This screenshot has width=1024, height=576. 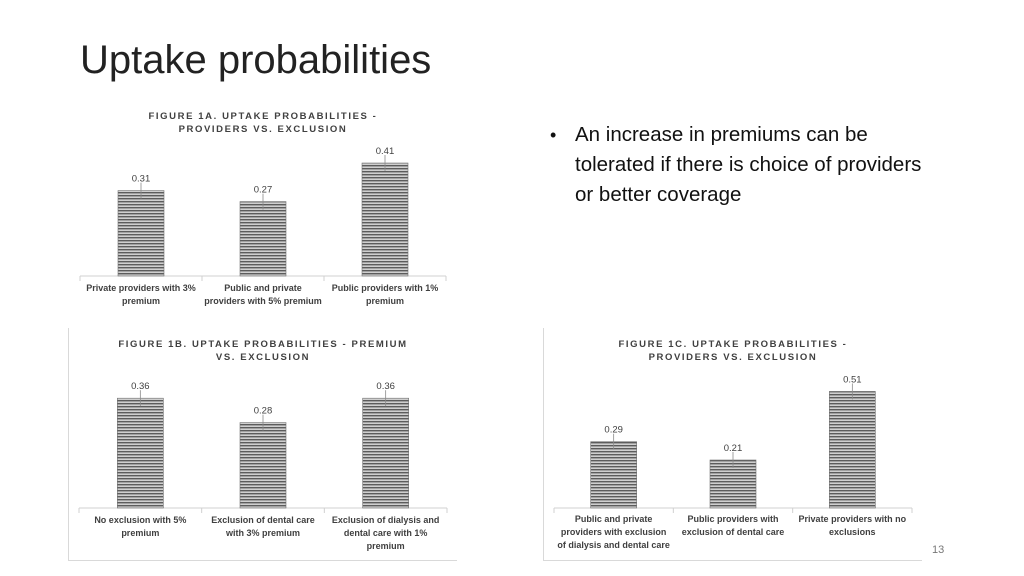 What do you see at coordinates (140, 526) in the screenshot?
I see `x-tick-label: No exclusion with 5% premium` at bounding box center [140, 526].